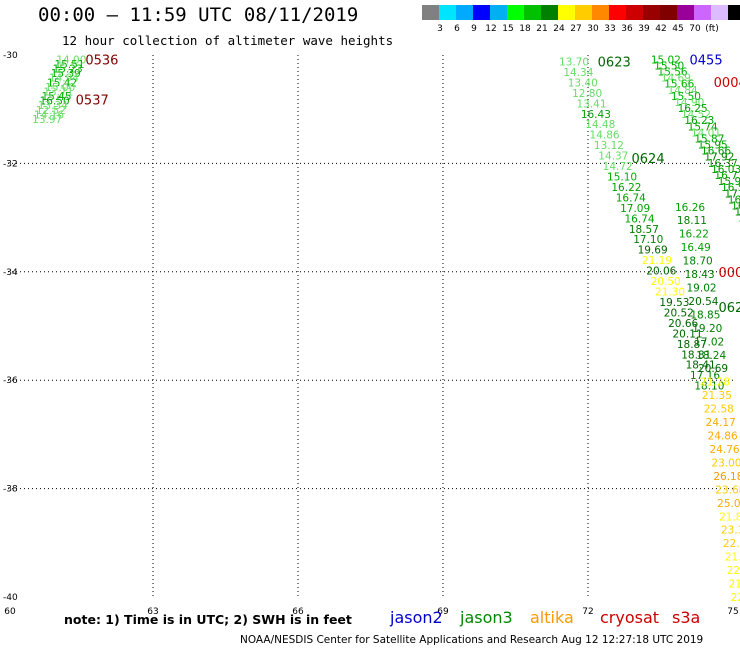 This screenshot has width=740, height=650. What do you see at coordinates (727, 83) in the screenshot?
I see `pass-time-label: 0004` at bounding box center [727, 83].